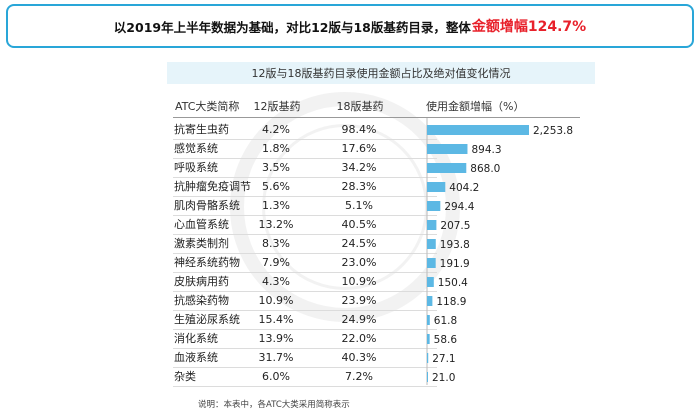  I want to click on share-18-value: 34.2%, so click(359, 167).